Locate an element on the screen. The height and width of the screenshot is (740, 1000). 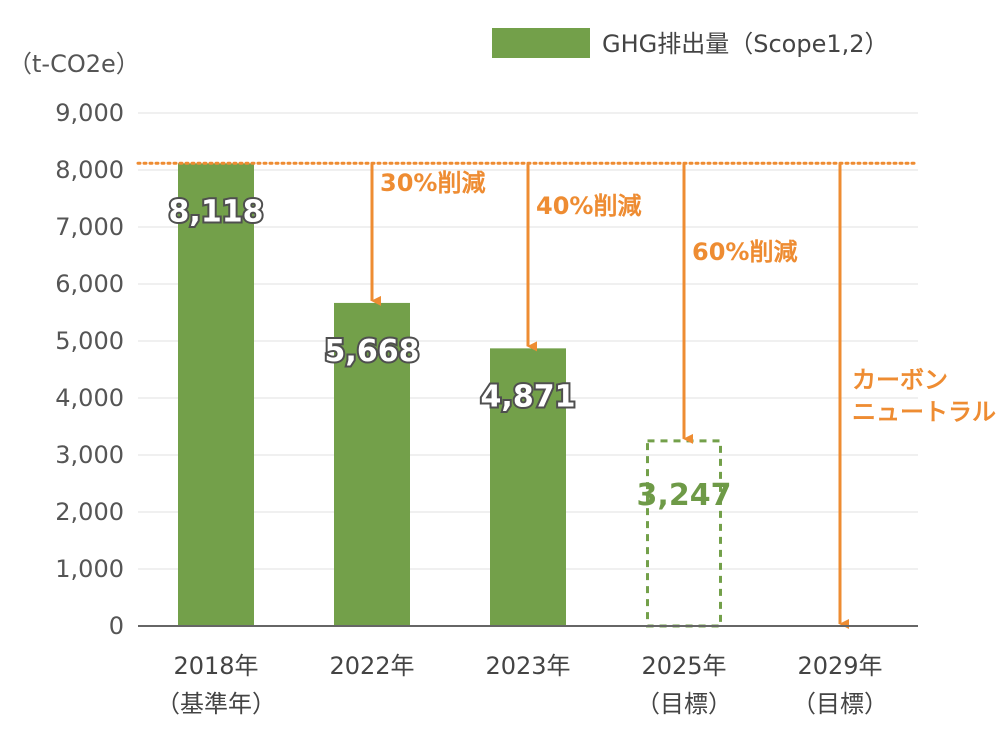
legend-label: GHG排出量（Scope1,2） is located at coordinates (745, 44).